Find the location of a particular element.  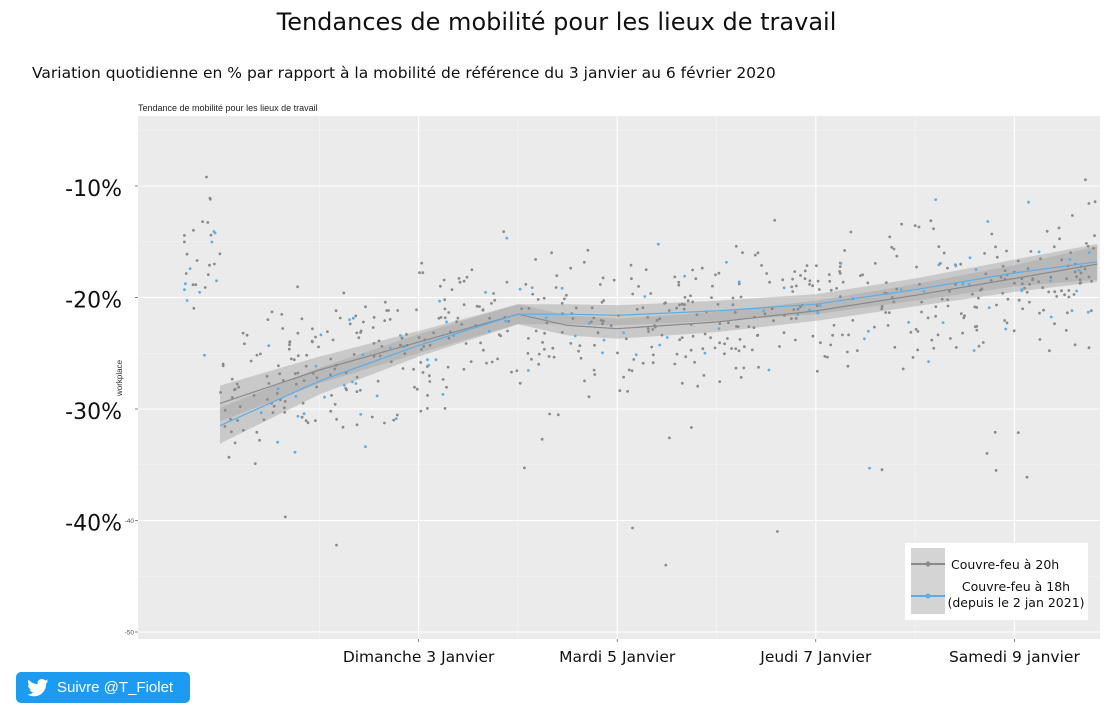

legend-key-background is located at coordinates (928, 581).